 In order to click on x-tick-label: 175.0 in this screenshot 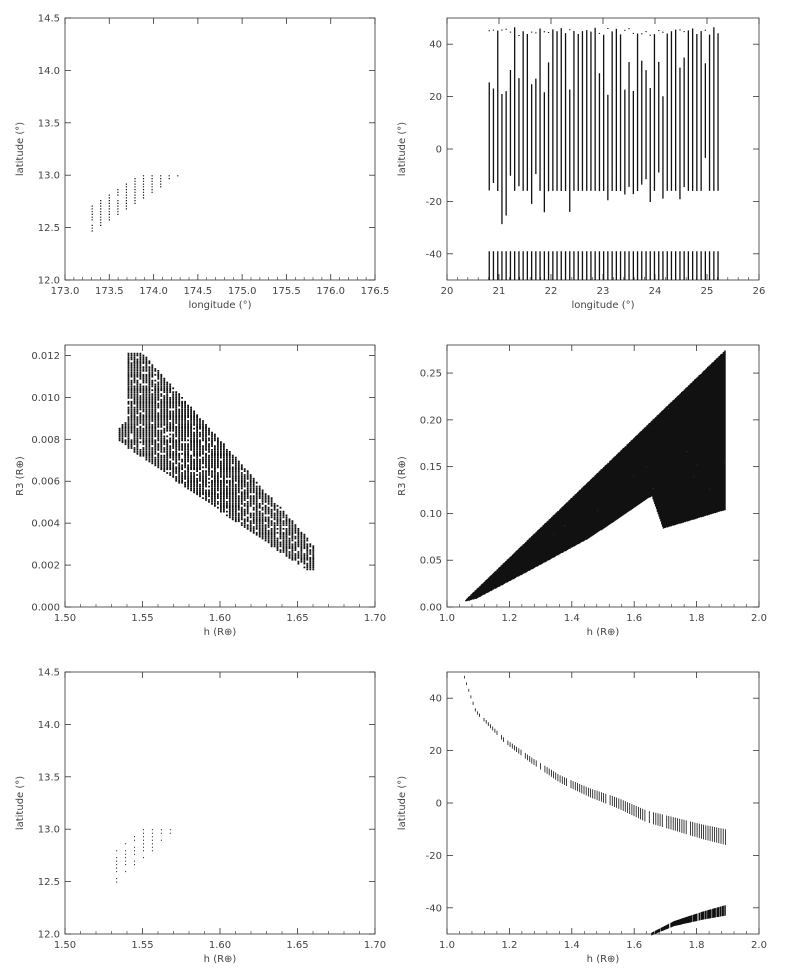, I will do `click(242, 291)`.